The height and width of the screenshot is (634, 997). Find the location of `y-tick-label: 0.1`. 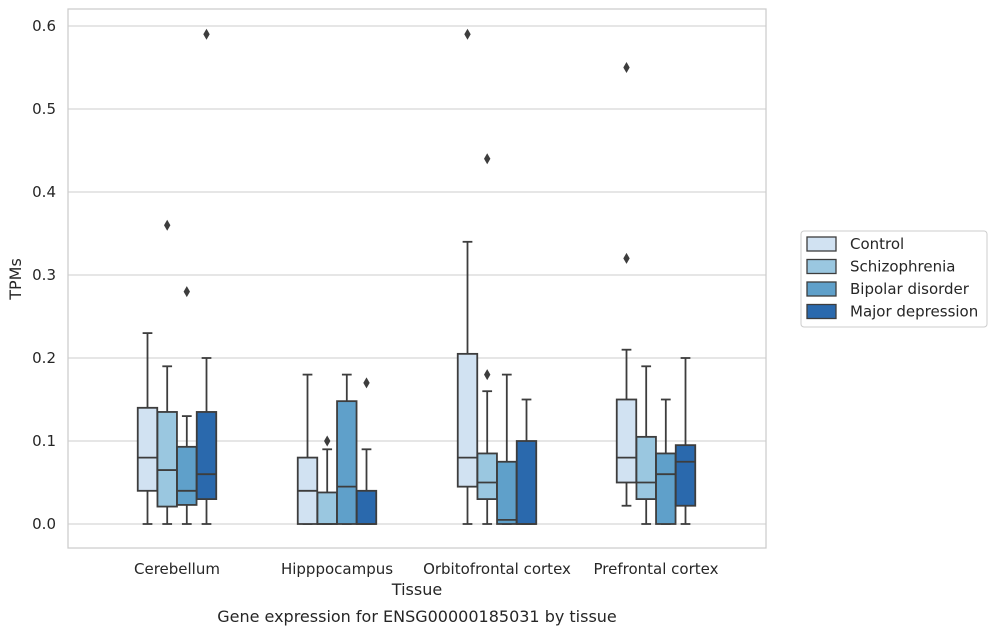

y-tick-label: 0.1 is located at coordinates (44, 441).